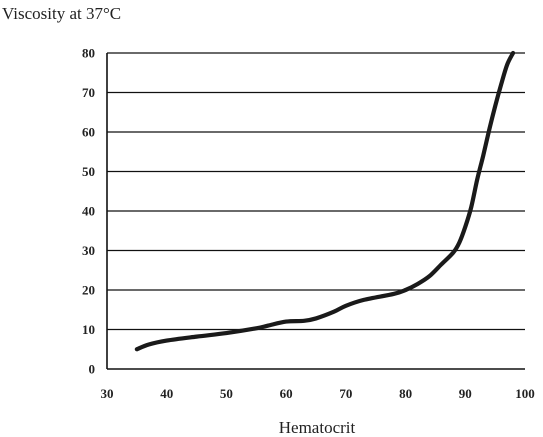 The width and height of the screenshot is (543, 437). What do you see at coordinates (88, 250) in the screenshot?
I see `y-tick-label-30: 30` at bounding box center [88, 250].